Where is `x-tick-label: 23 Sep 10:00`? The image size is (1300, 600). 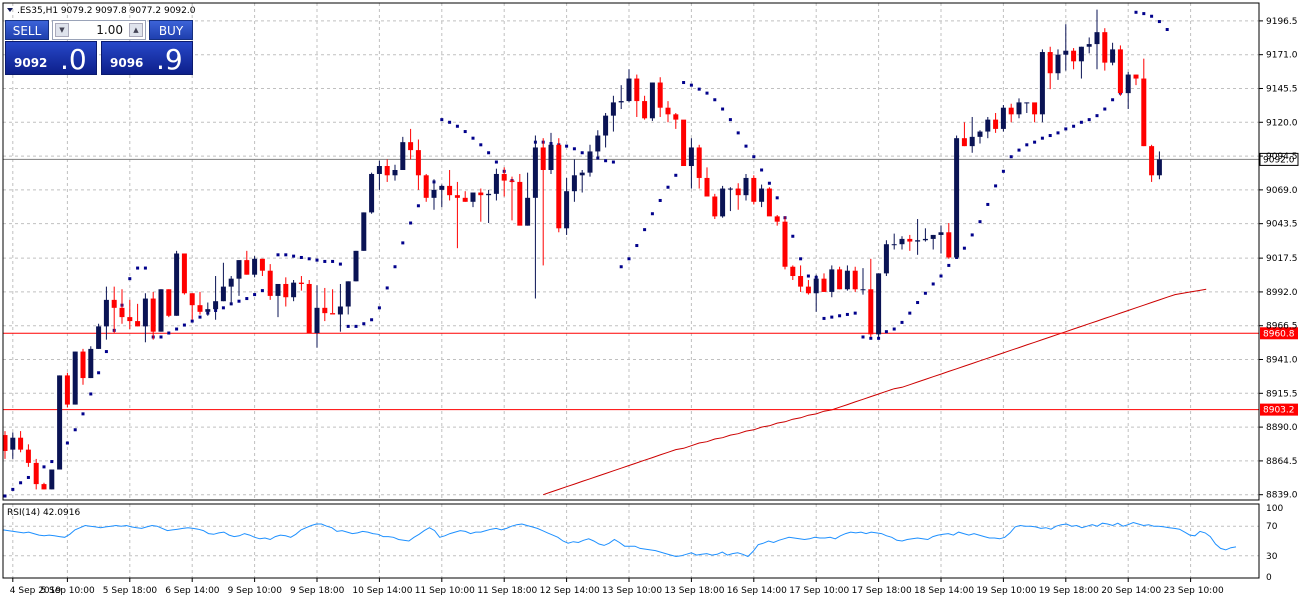
x-tick-label: 23 Sep 10:00 is located at coordinates (1194, 591).